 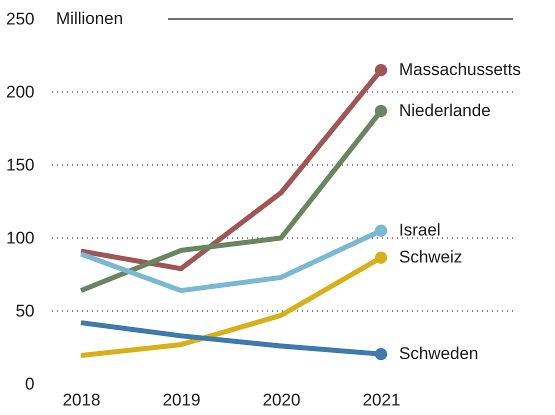 I want to click on y-tick-label: 250, so click(x=20, y=19).